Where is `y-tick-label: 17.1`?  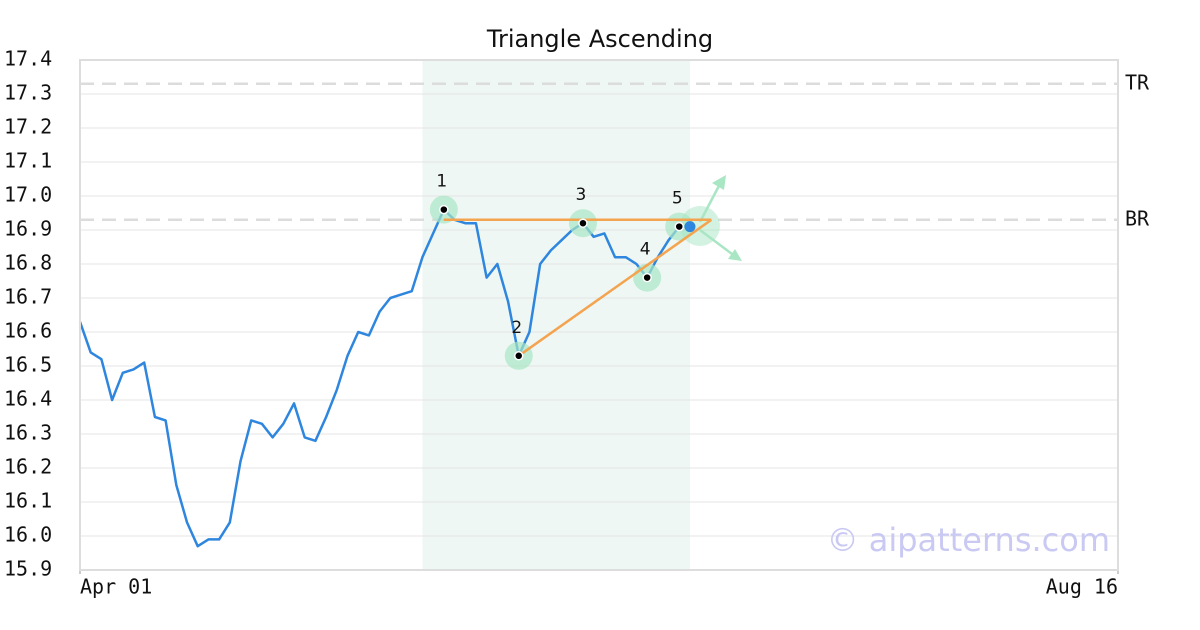
y-tick-label: 17.1 is located at coordinates (28, 161).